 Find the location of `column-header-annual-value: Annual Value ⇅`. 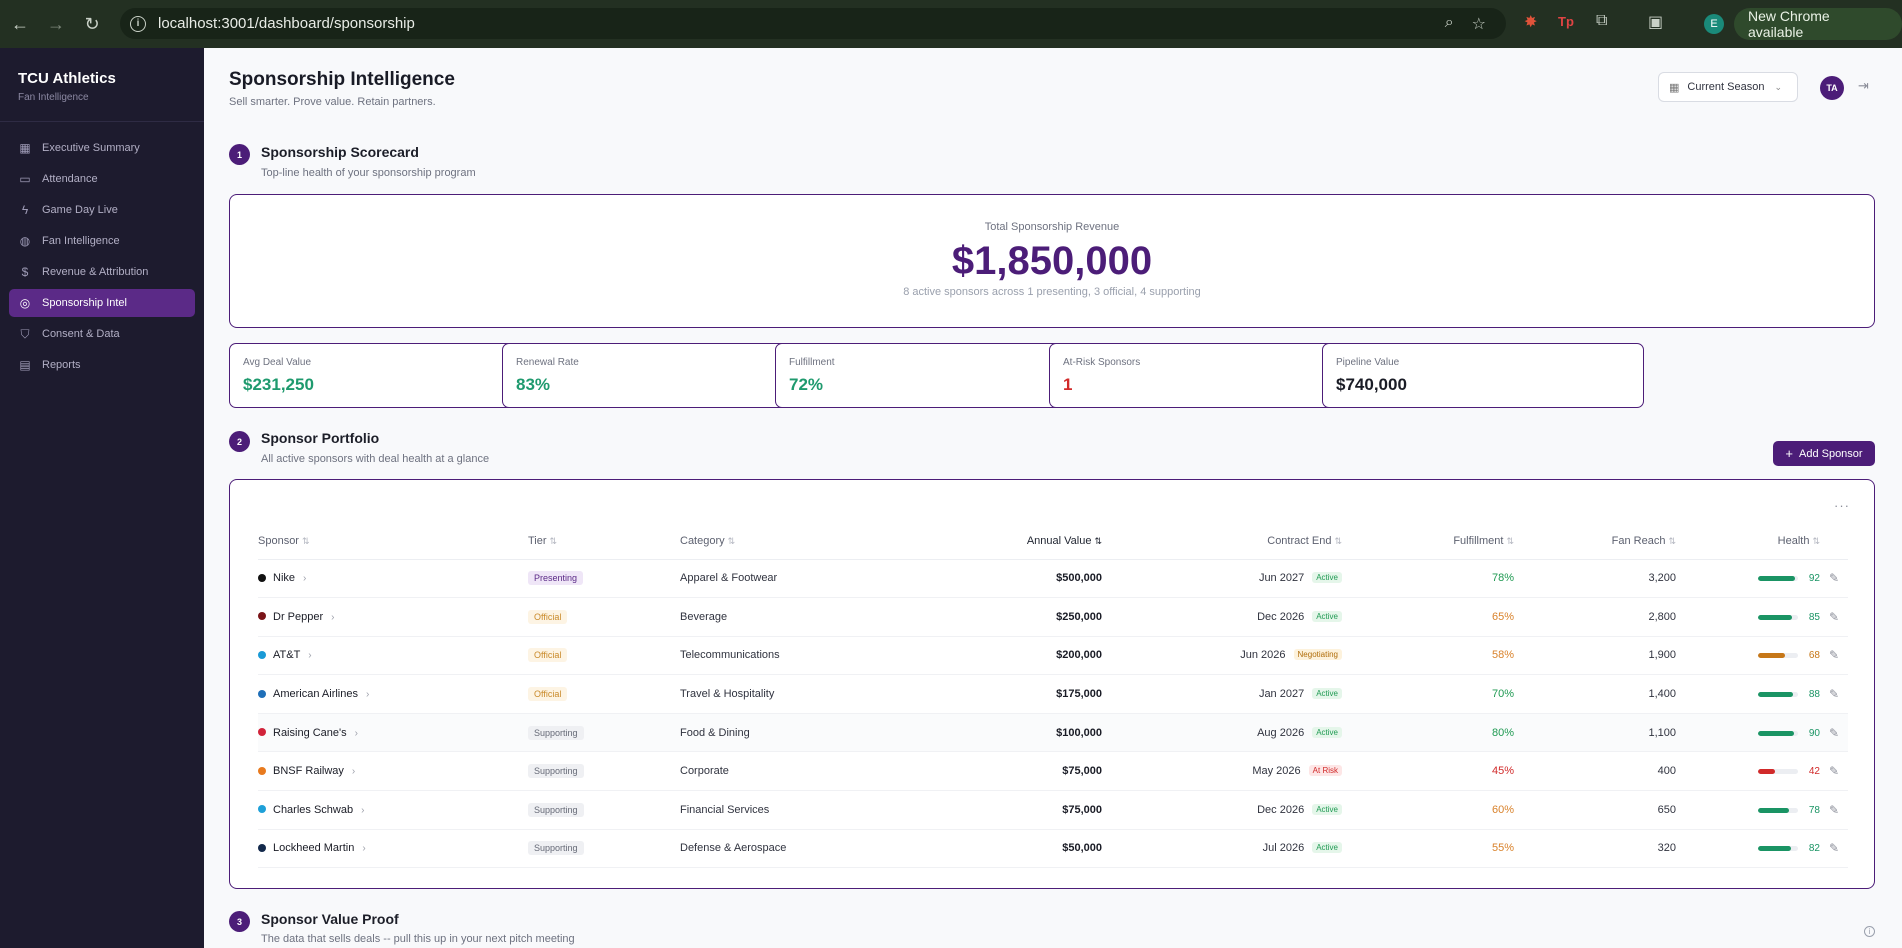

column-header-annual-value: Annual Value ⇅ is located at coordinates (991, 541).